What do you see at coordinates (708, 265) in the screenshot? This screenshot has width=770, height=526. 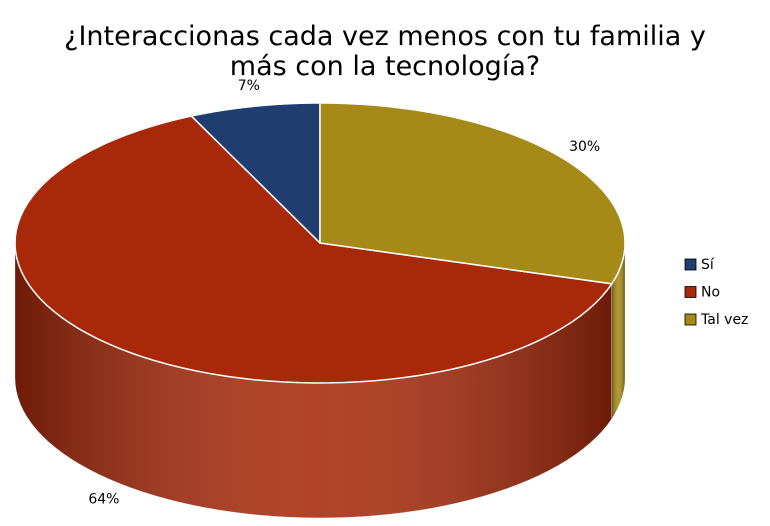 I see `legend-label: Sí` at bounding box center [708, 265].